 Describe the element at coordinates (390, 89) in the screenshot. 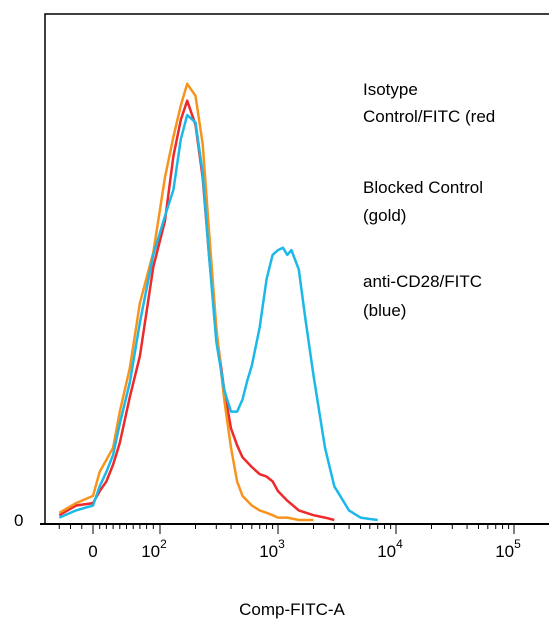

I see `legend-line: Isotype` at that location.